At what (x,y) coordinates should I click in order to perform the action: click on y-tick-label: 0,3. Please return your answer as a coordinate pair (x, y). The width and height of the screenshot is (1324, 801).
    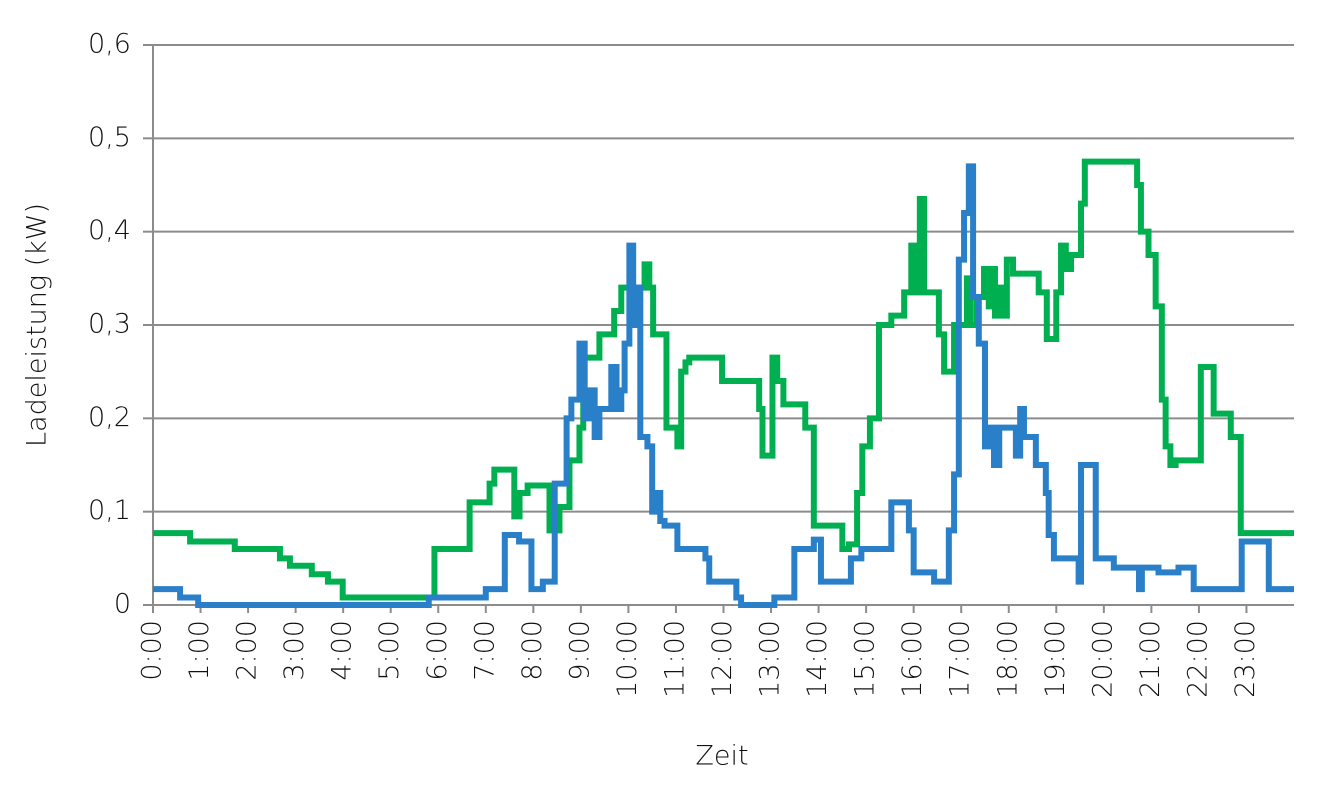
    Looking at the image, I should click on (109, 324).